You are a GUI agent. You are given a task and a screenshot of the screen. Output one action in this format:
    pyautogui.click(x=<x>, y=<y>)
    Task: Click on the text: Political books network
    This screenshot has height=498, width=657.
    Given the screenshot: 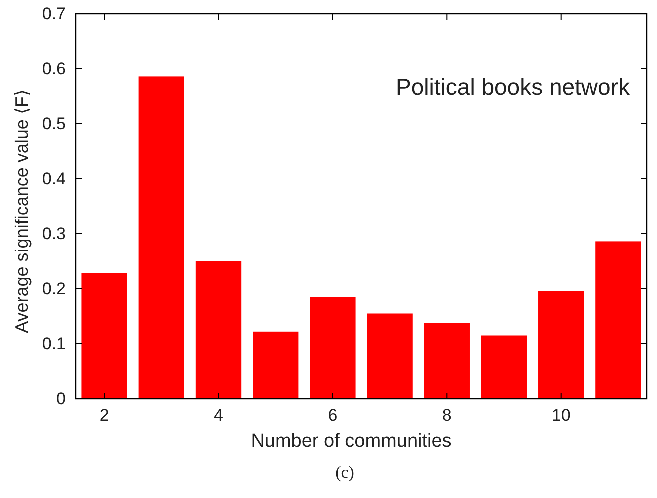 What is the action you would take?
    pyautogui.click(x=513, y=87)
    